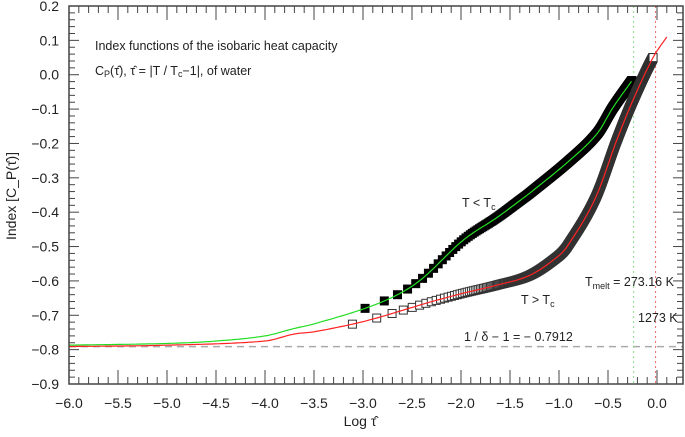  Describe the element at coordinates (45, 143) in the screenshot. I see `y-tick-label: −0.2` at that location.